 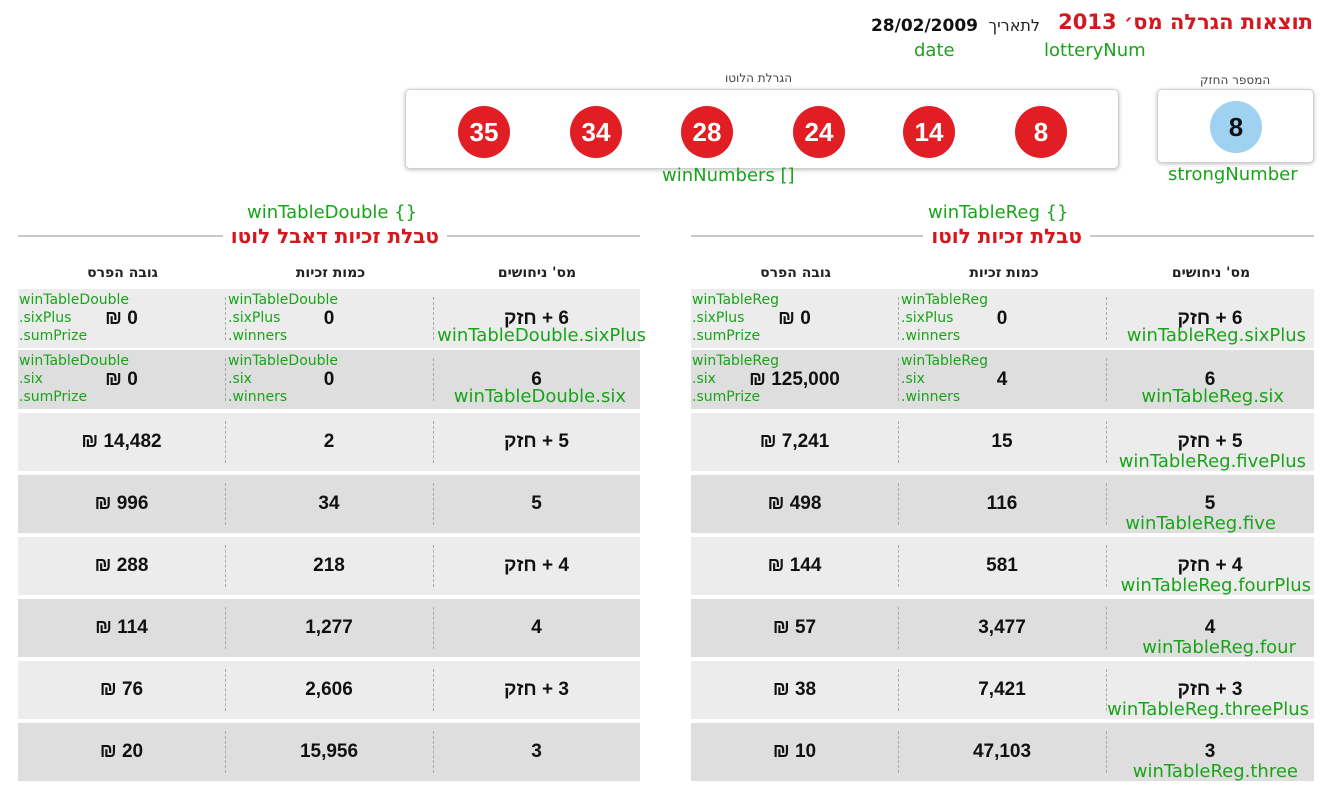 I want to click on prize-cell: 57 ₪, so click(x=794, y=628).